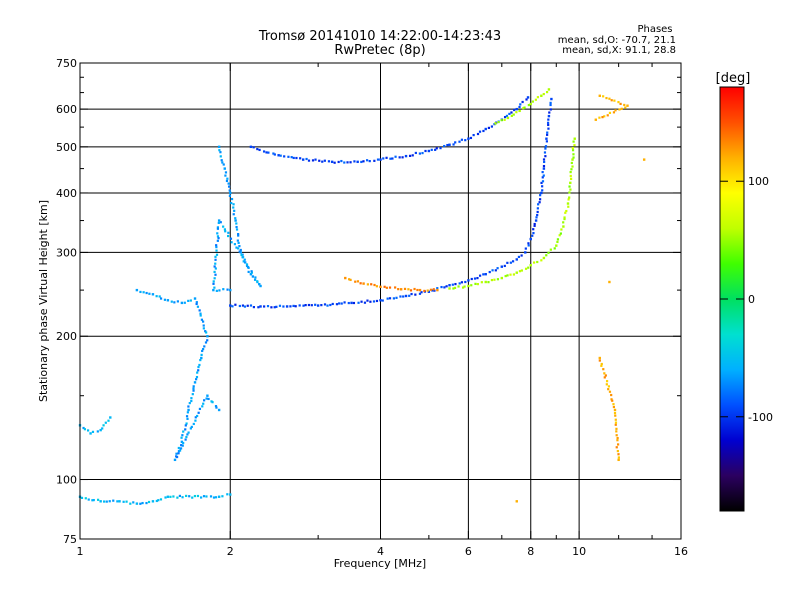  What do you see at coordinates (66, 109) in the screenshot?
I see `y-tick-label: 600` at bounding box center [66, 109].